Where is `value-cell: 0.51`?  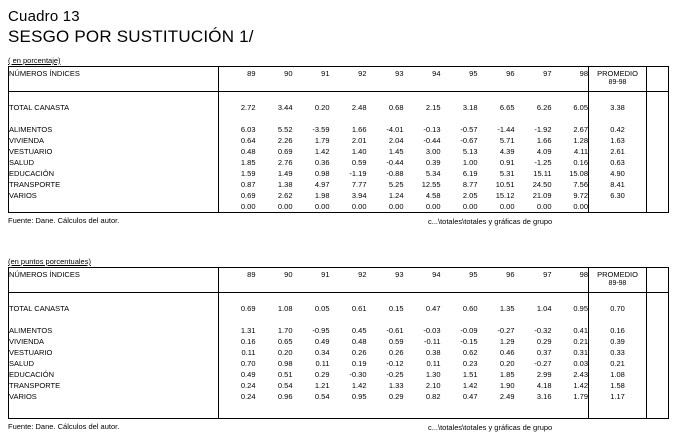 value-cell: 0.51 is located at coordinates (285, 374).